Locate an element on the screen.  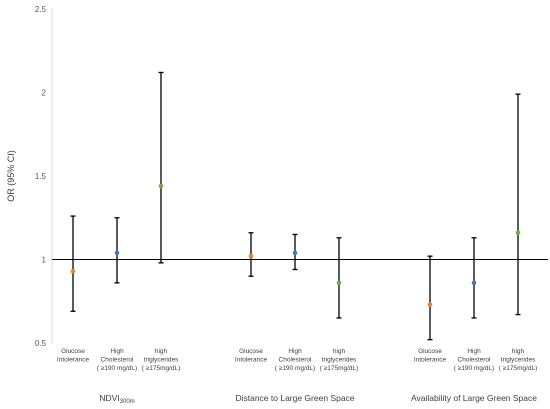
y-tick-label: 1.5 is located at coordinates (41, 176).